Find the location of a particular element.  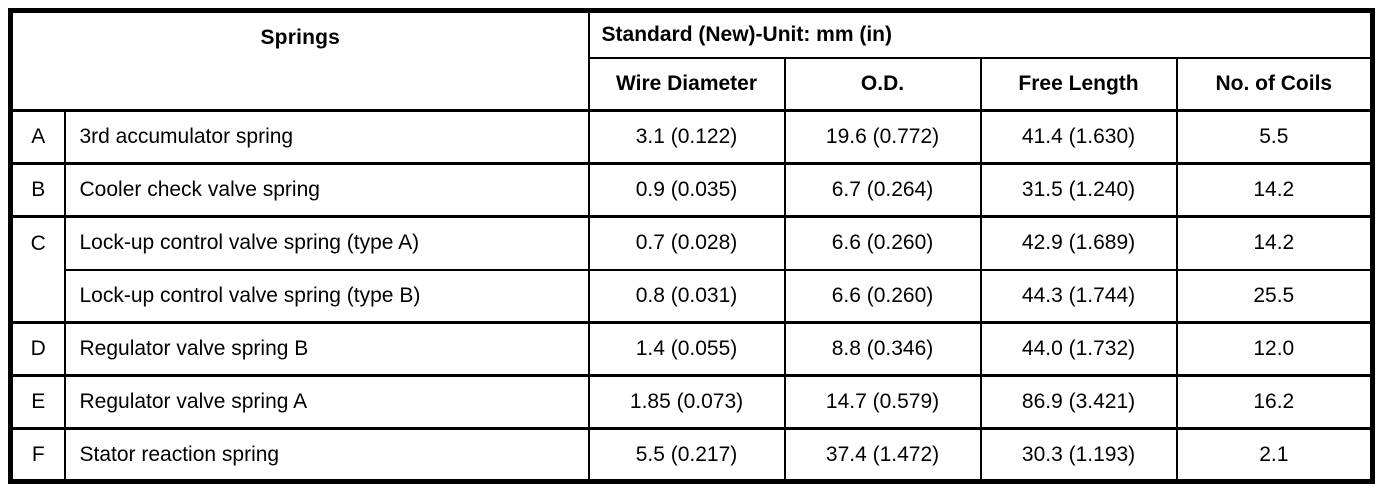

spring-name: Regulator valve spring B is located at coordinates (326, 349).